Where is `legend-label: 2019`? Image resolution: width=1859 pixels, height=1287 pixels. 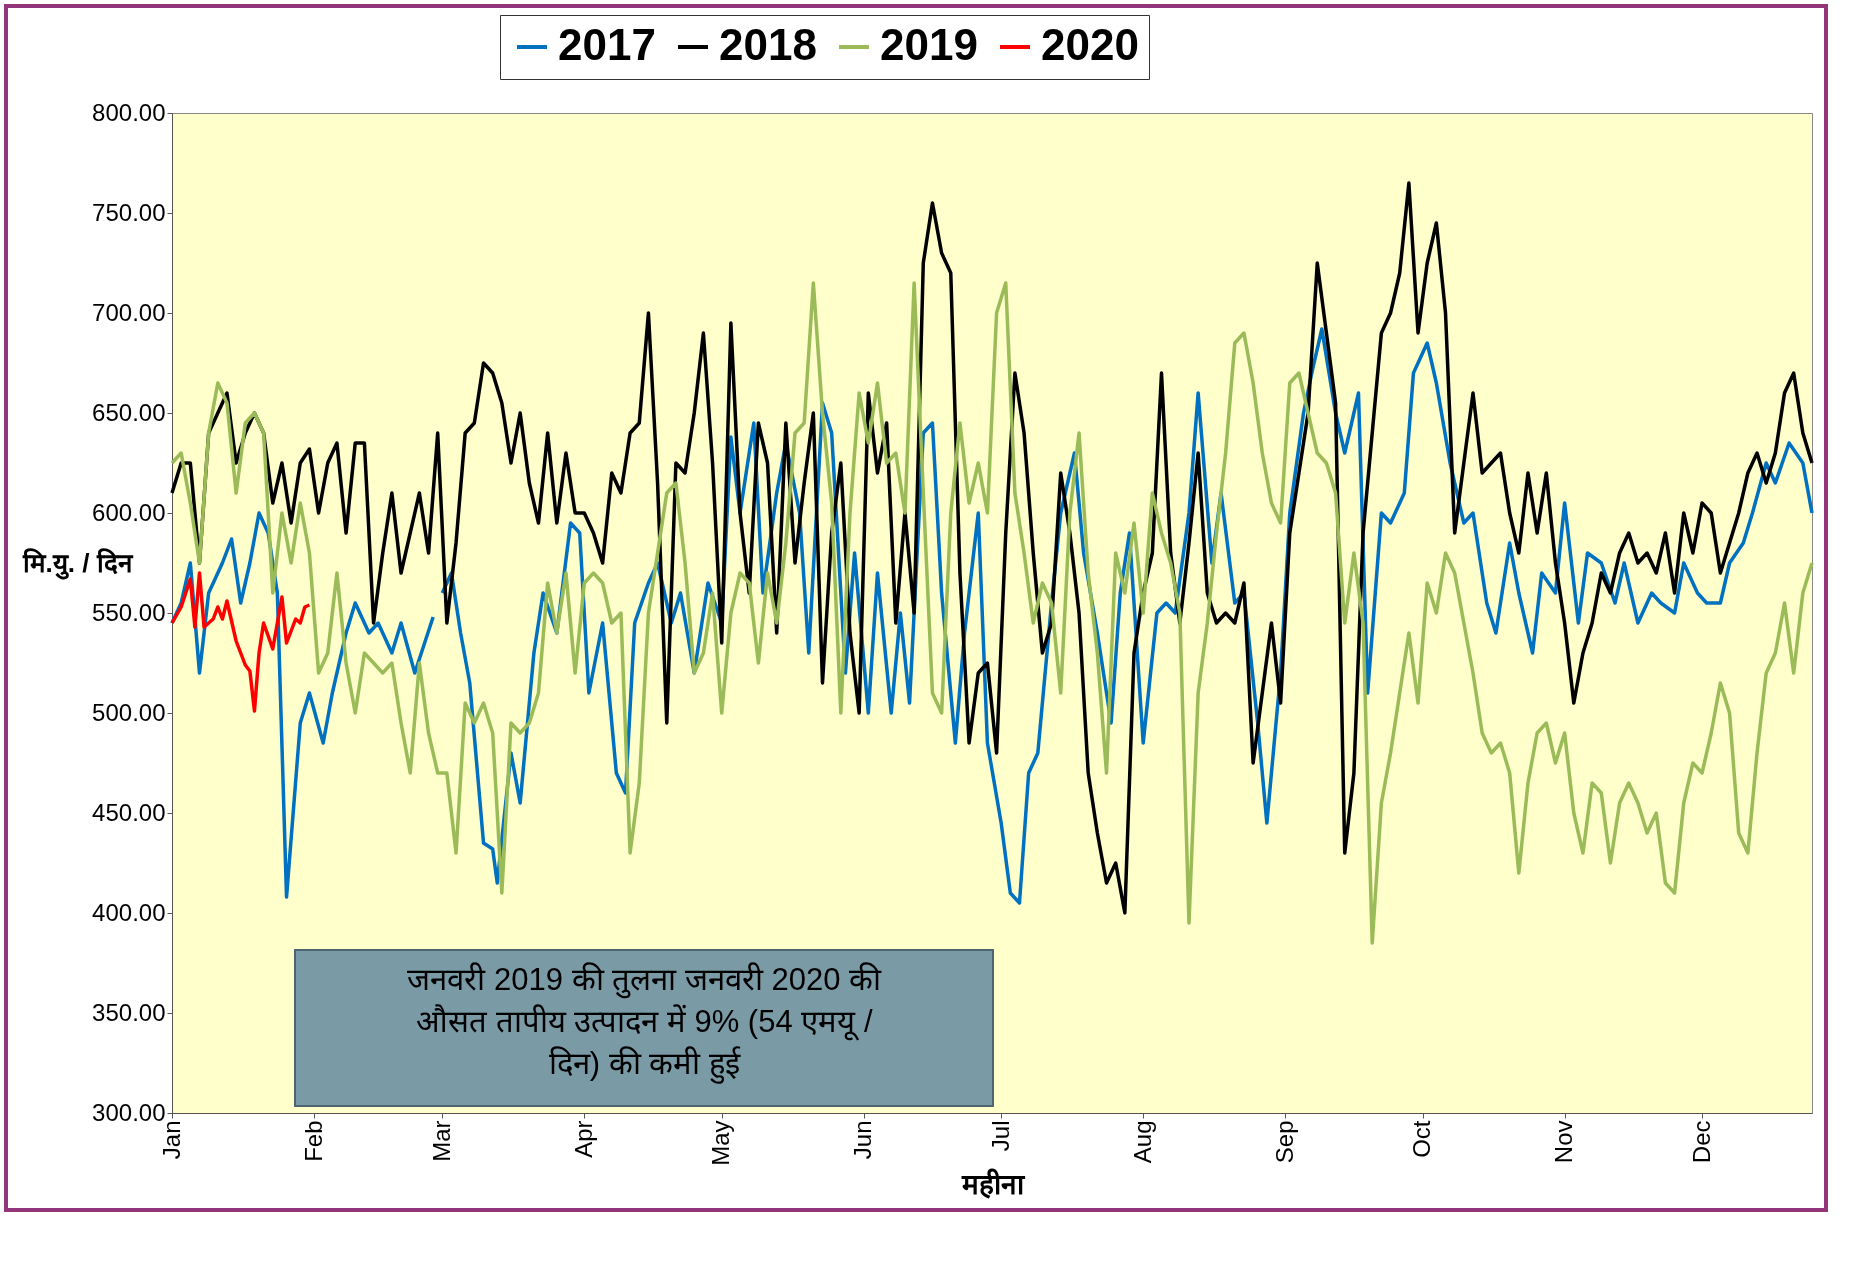
legend-label: 2019 is located at coordinates (929, 44).